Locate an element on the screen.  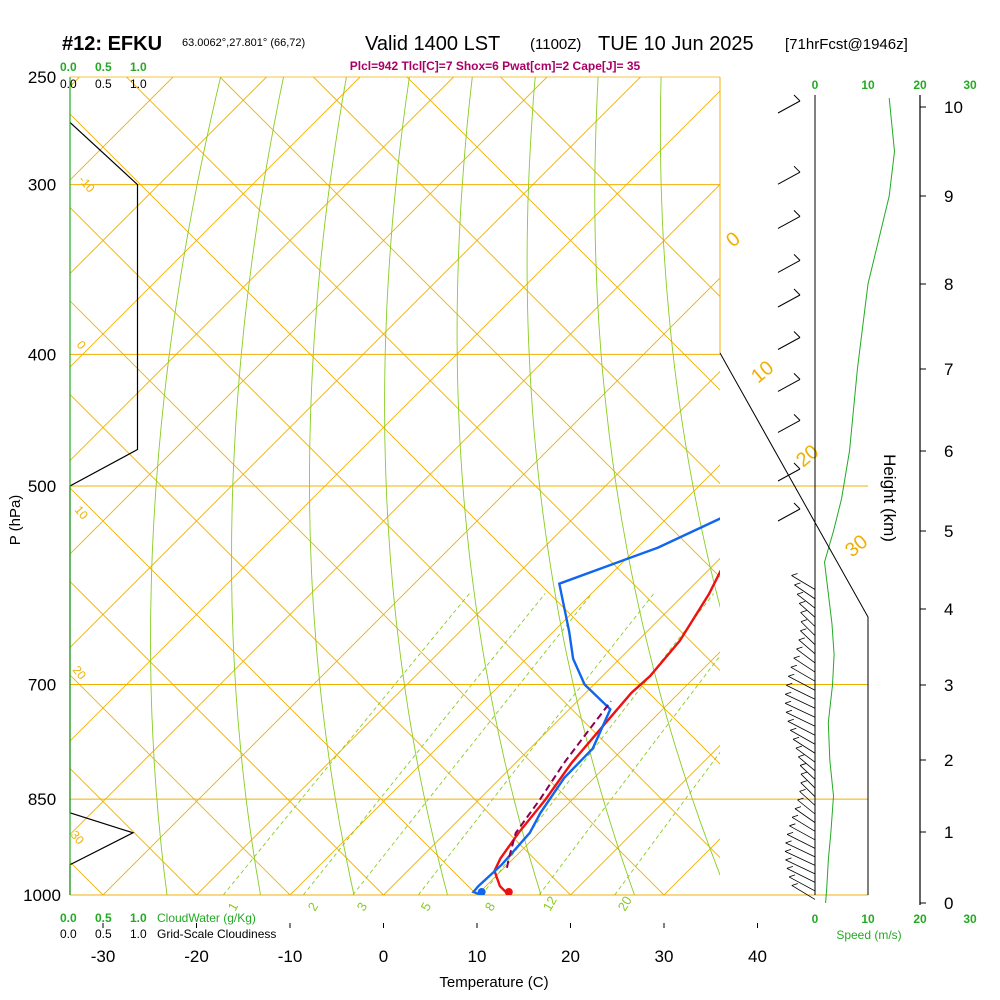
surface-dewpoint-point is located at coordinates (481, 891).